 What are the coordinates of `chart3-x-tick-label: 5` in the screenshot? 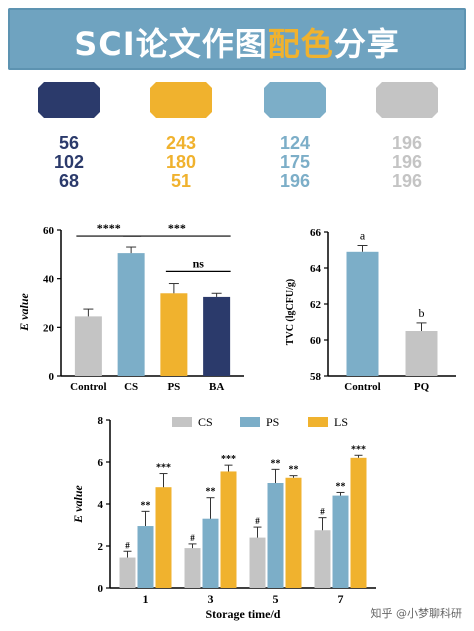 It's located at (276, 599).